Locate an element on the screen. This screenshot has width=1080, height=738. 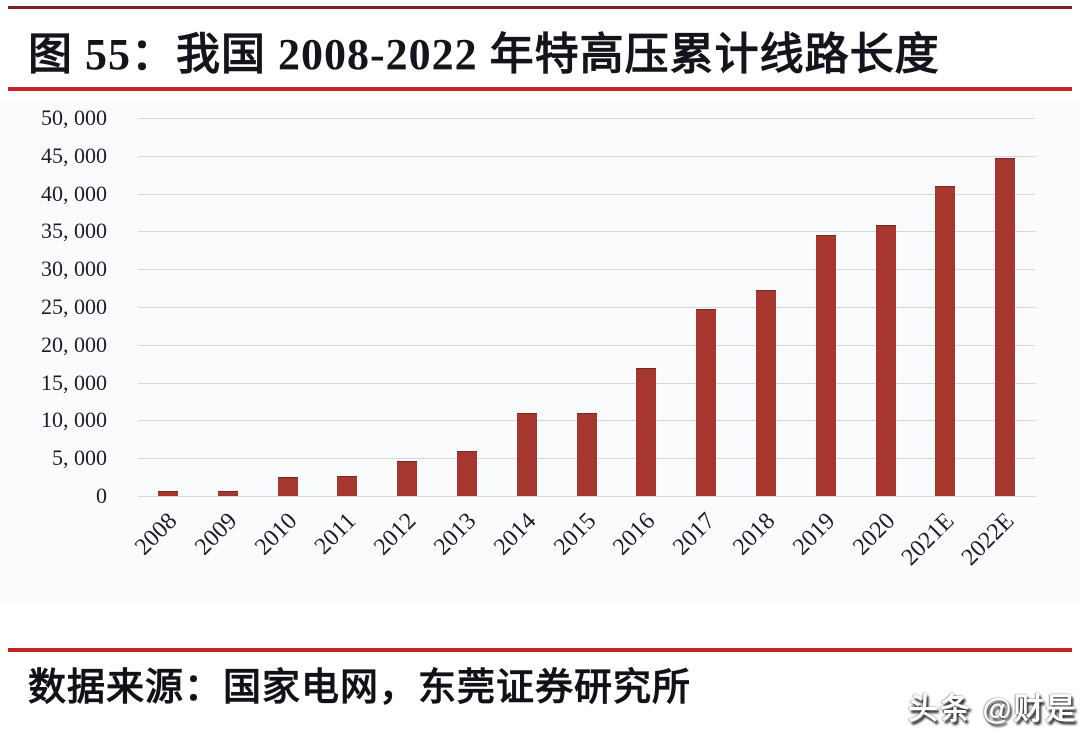
y-tick-label-40000: 40, 000 is located at coordinates (74, 193).